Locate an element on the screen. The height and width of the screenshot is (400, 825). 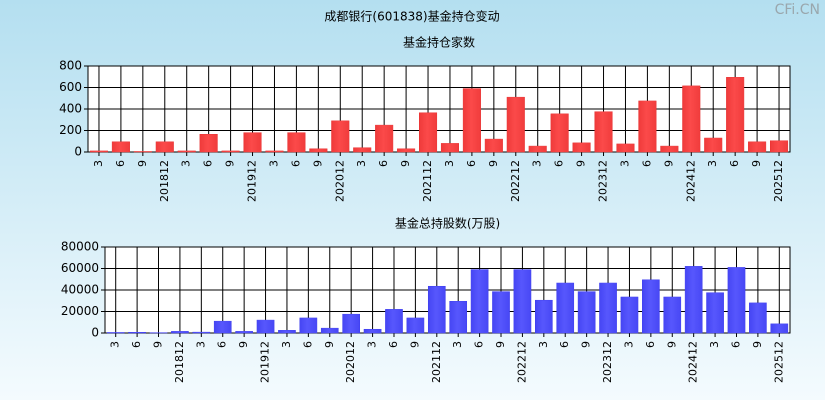
y-tick-label: 800 is located at coordinates (70, 66).